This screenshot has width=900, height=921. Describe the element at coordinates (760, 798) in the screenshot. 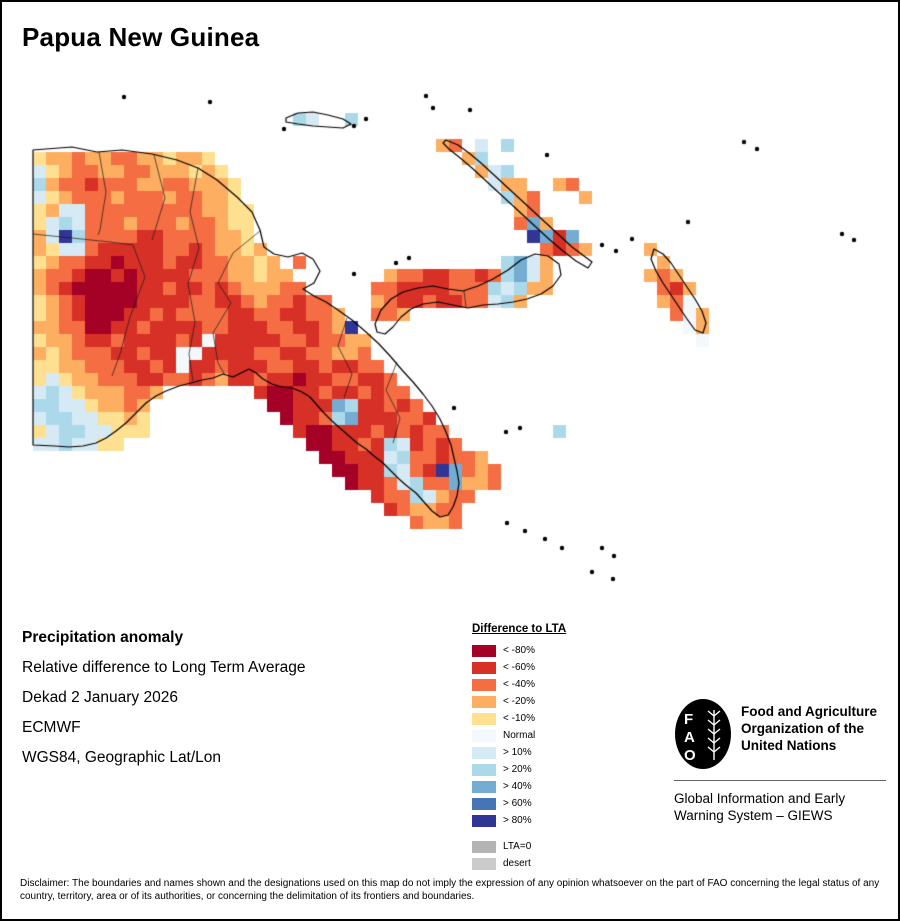

I see `giews-line: Global Information and Early` at that location.